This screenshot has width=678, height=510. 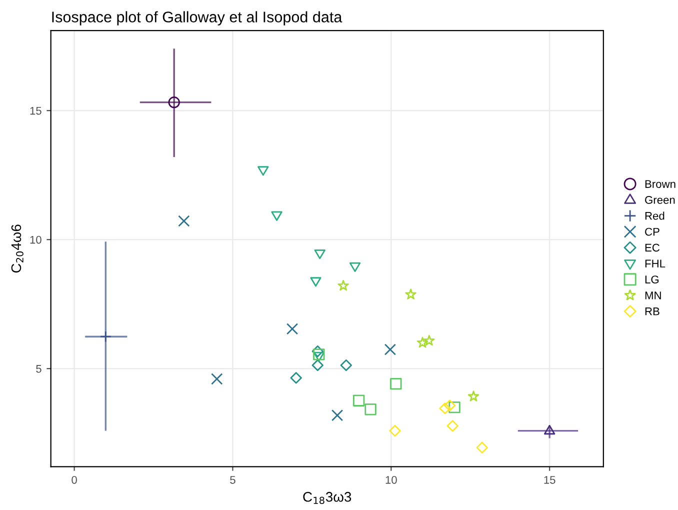 What do you see at coordinates (660, 184) in the screenshot?
I see `legend-label: Brown` at bounding box center [660, 184].